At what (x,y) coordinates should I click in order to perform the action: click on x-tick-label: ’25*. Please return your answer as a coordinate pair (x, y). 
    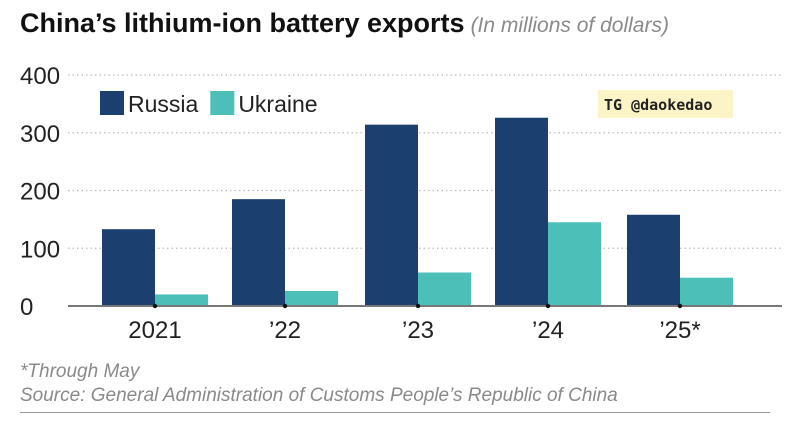
    Looking at the image, I should click on (679, 330).